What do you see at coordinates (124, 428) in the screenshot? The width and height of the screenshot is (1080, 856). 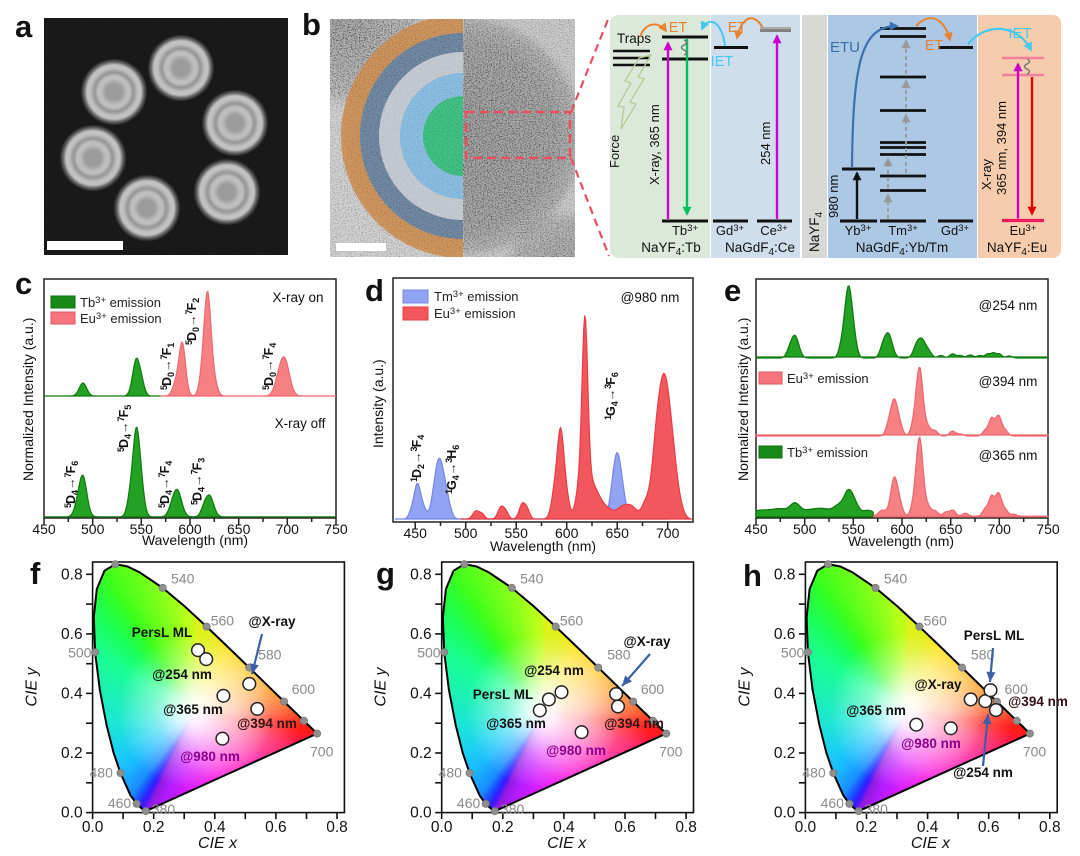 I see `svg-text: 5D4→7F5` at bounding box center [124, 428].